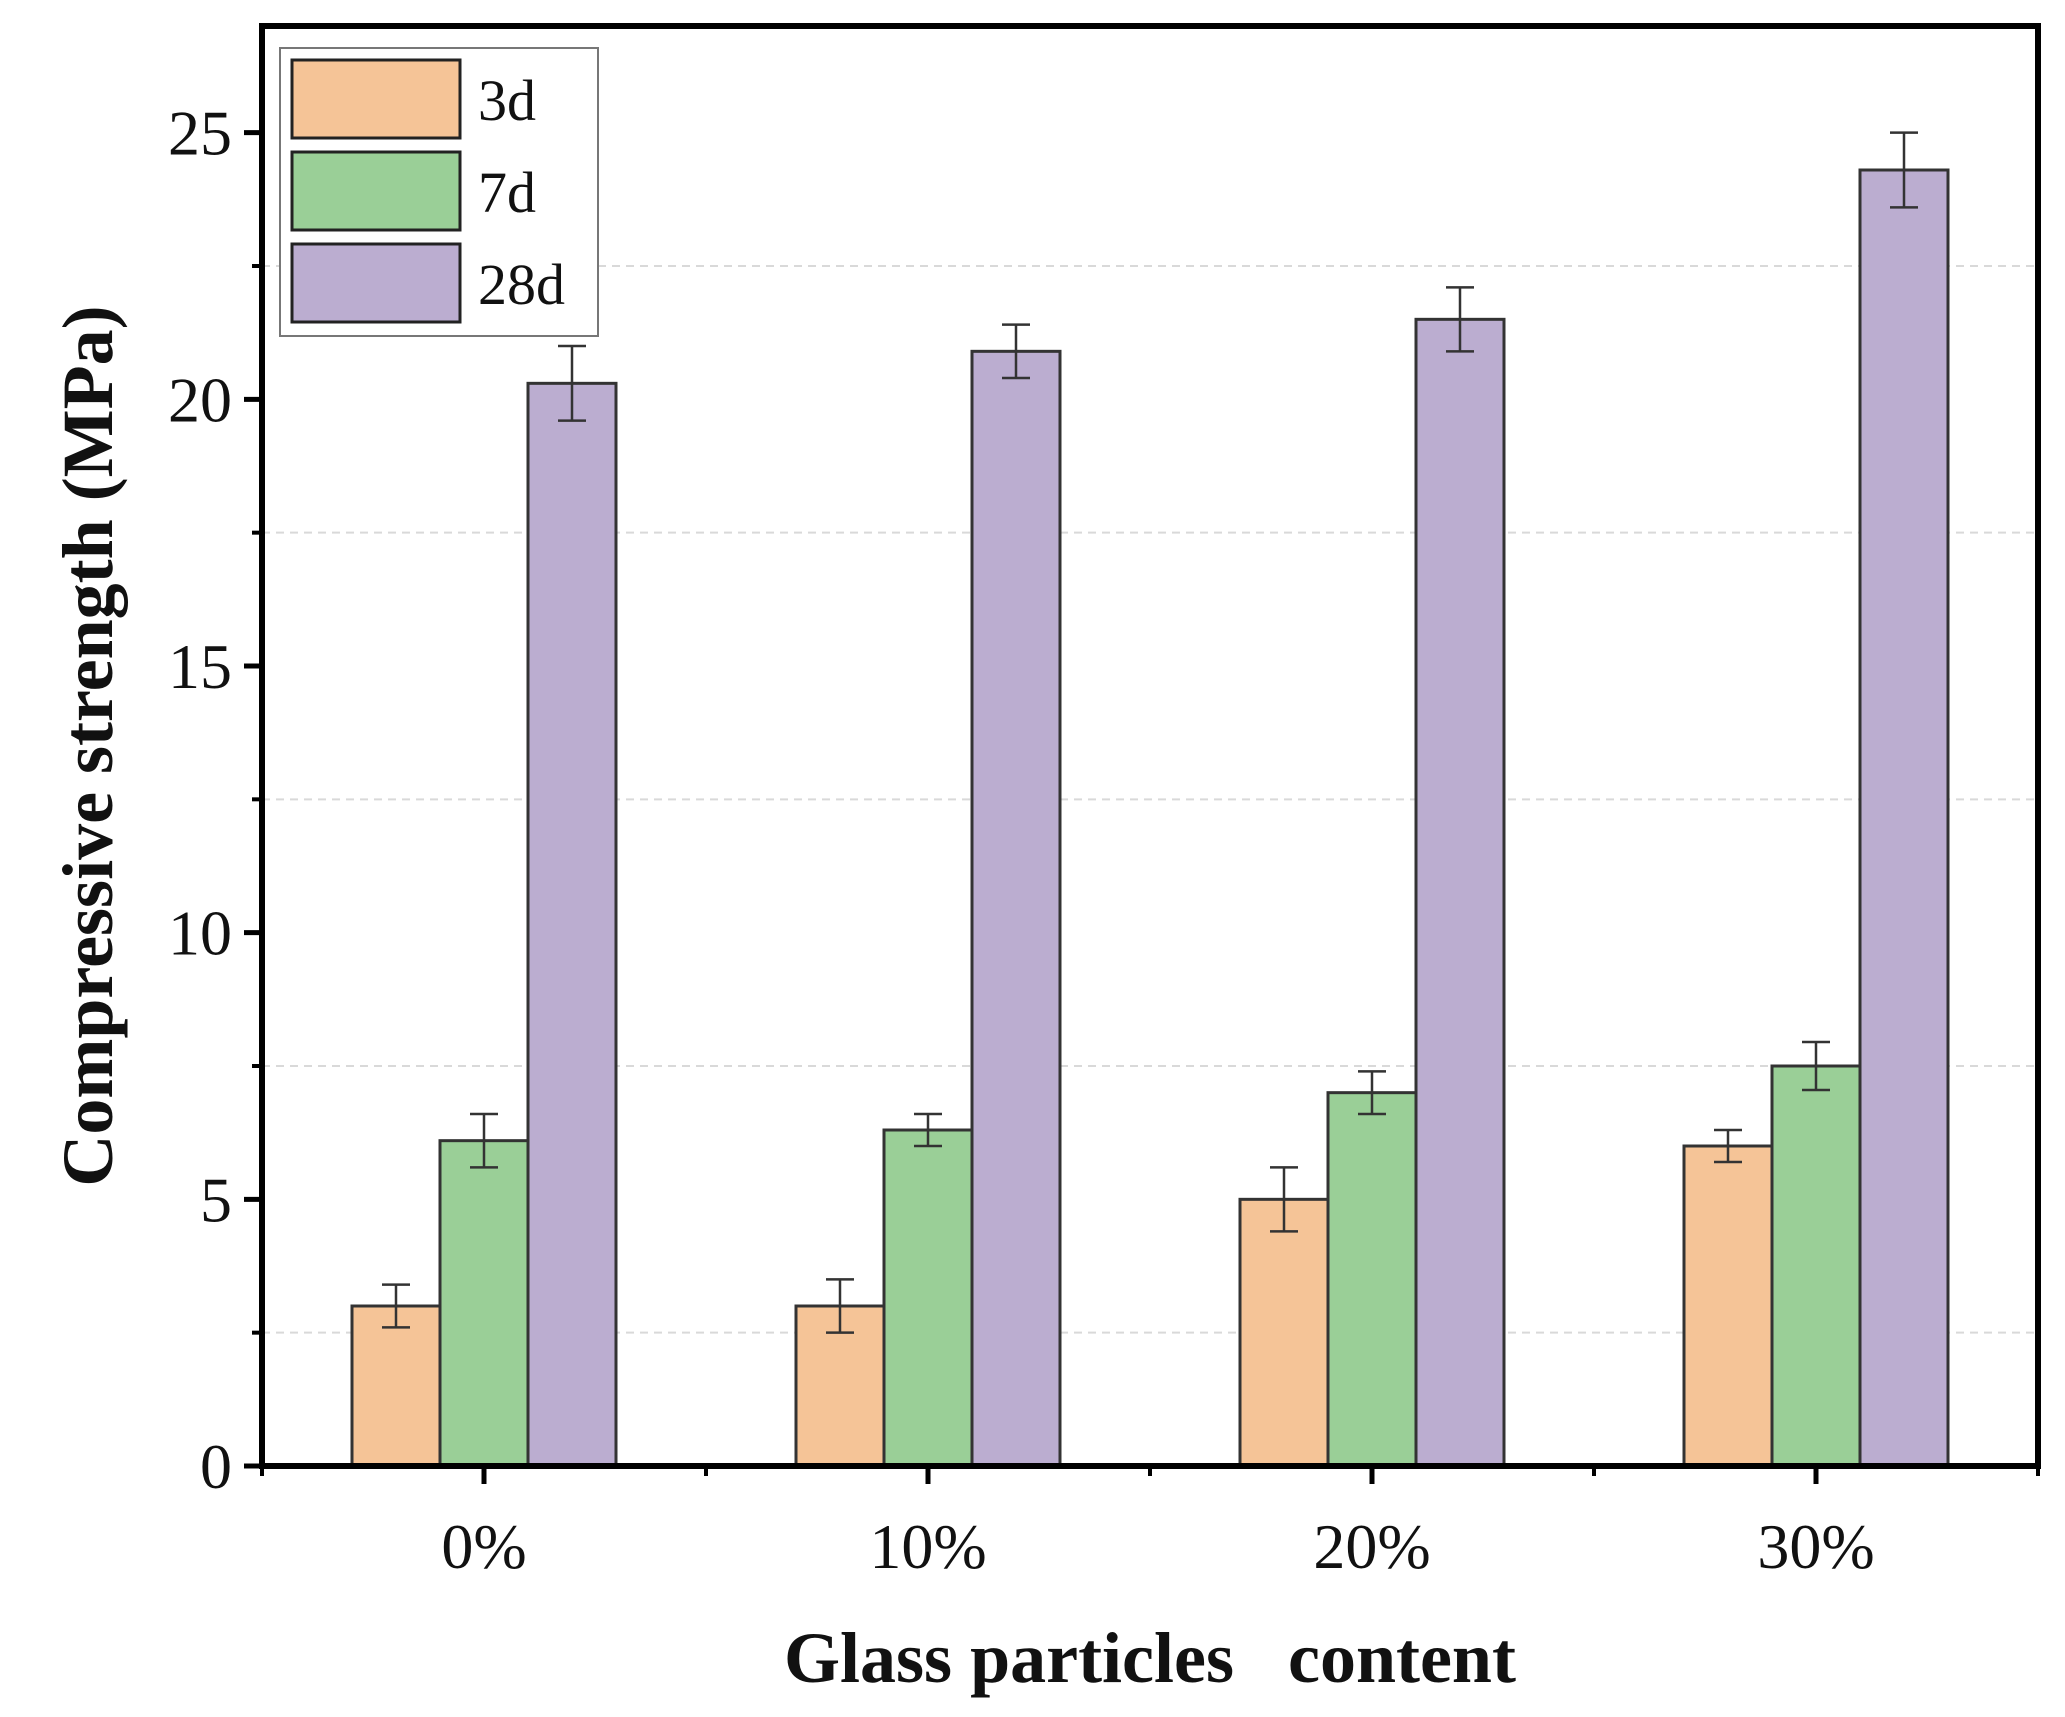 The width and height of the screenshot is (2065, 1717). What do you see at coordinates (484, 1303) in the screenshot?
I see `bar-7d-0%` at bounding box center [484, 1303].